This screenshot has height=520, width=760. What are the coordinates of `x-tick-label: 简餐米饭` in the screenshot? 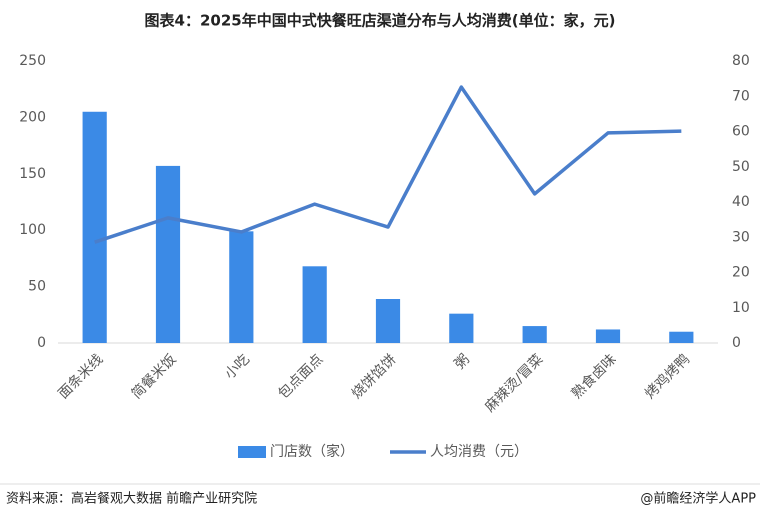 It's located at (154, 377).